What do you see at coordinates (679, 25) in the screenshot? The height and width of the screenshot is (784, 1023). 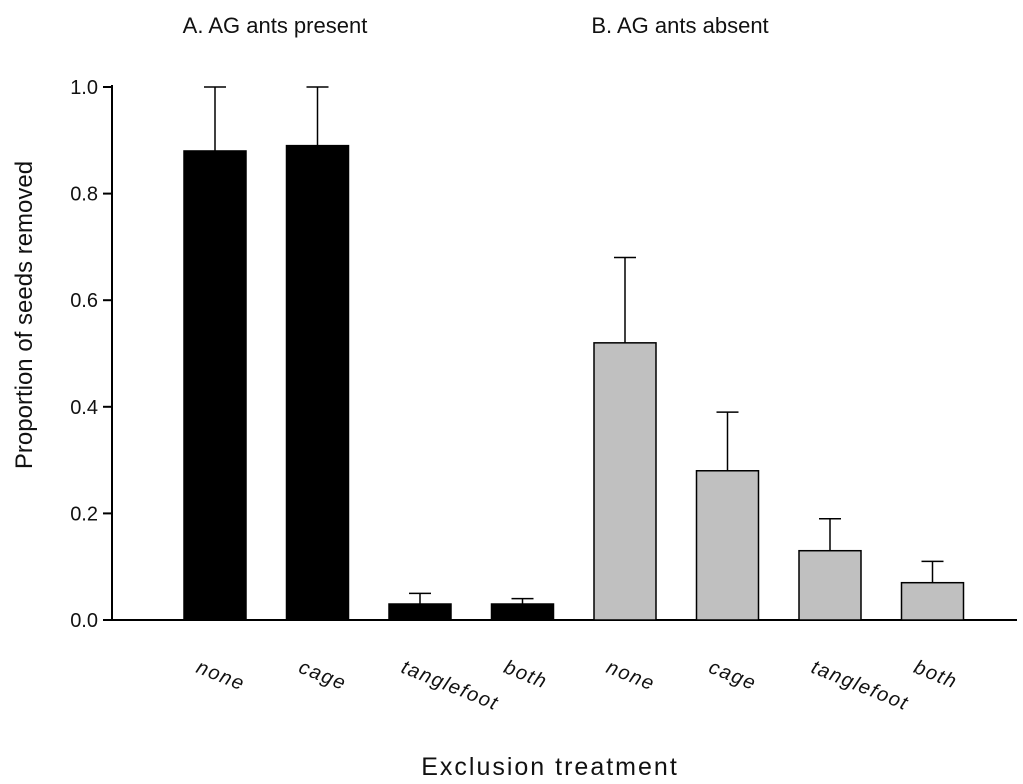 I see `panel-title-b: B. AG ants absent` at bounding box center [679, 25].